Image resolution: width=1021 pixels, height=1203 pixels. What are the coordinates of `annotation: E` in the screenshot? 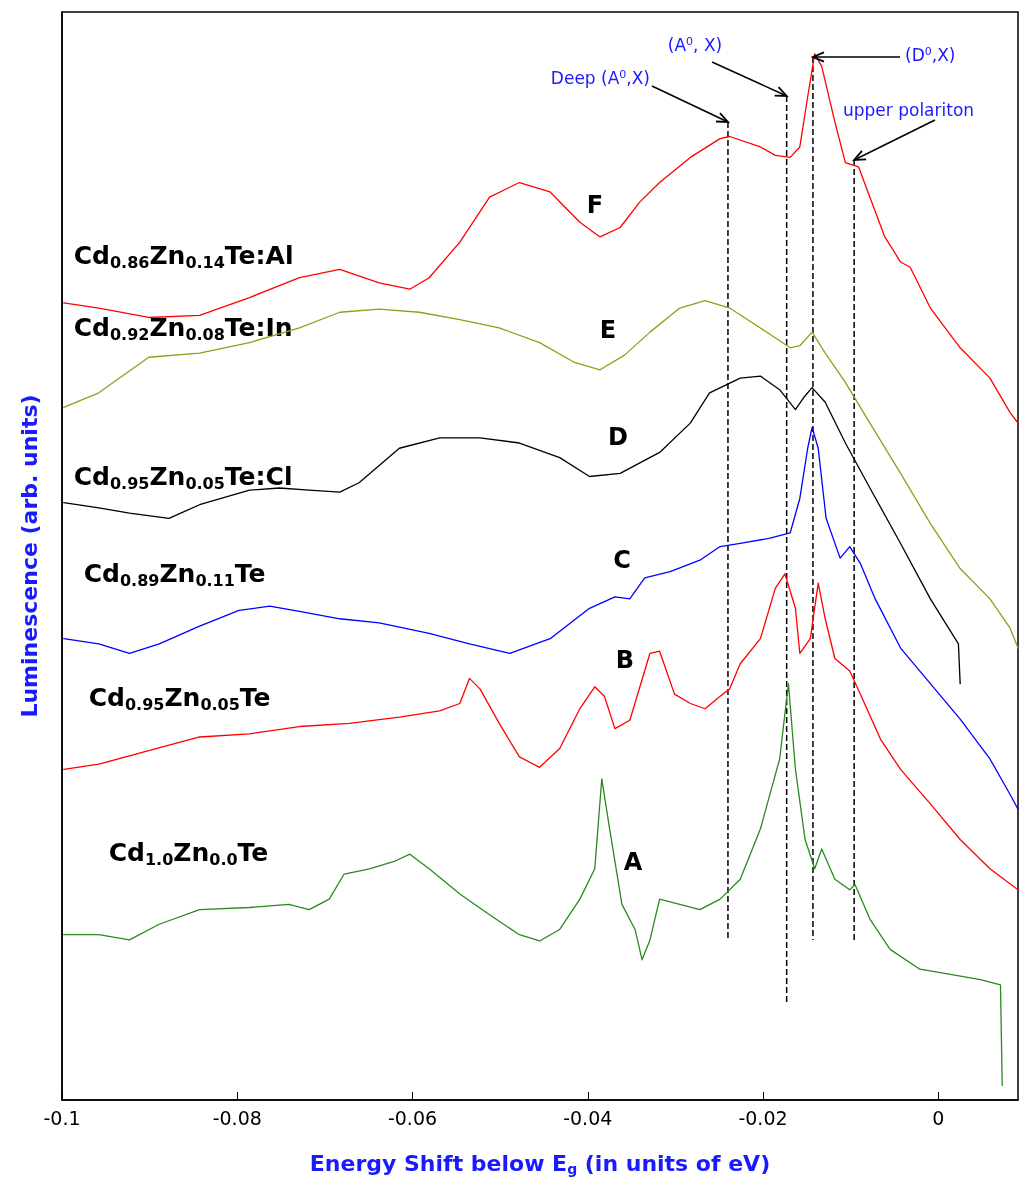 It's located at (608, 330).